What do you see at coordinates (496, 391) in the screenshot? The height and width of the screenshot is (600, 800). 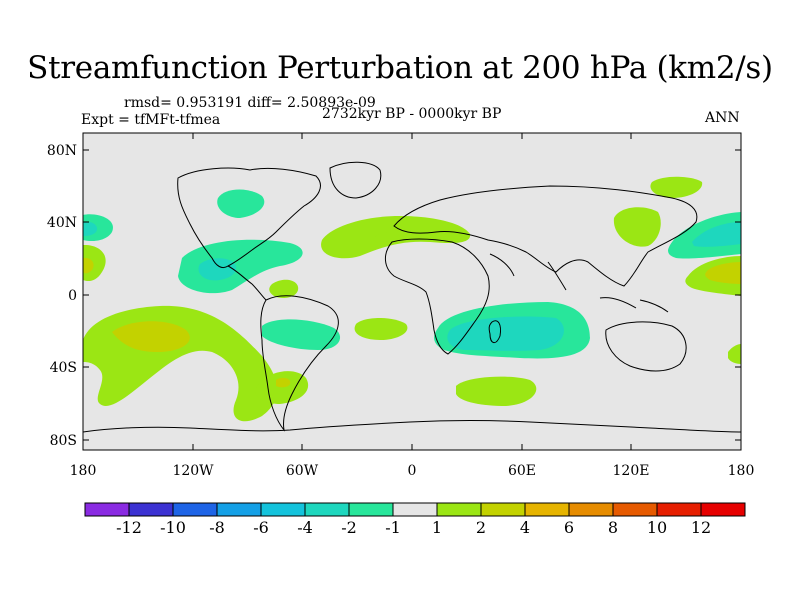 I see `contour-pos-southindian` at bounding box center [496, 391].